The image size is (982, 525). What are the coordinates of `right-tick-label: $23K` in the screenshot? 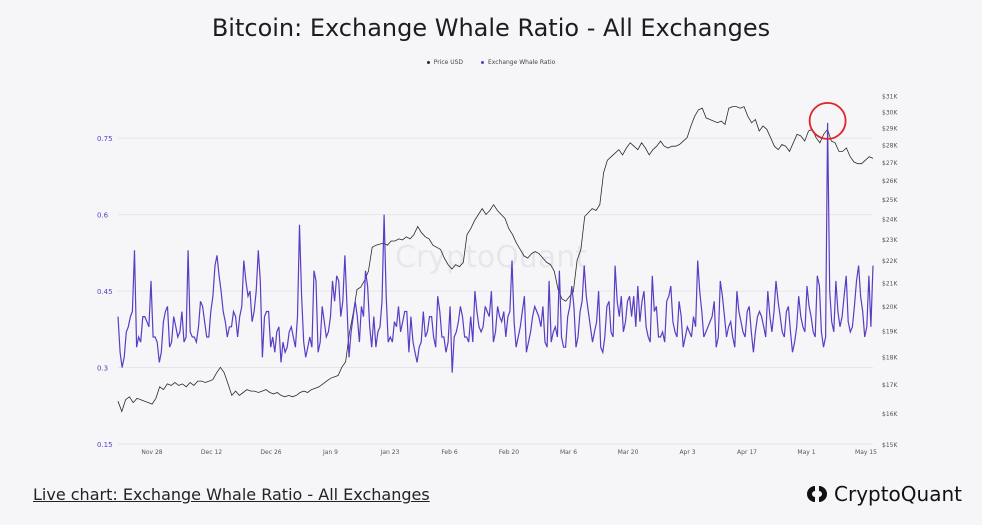 It's located at (890, 240).